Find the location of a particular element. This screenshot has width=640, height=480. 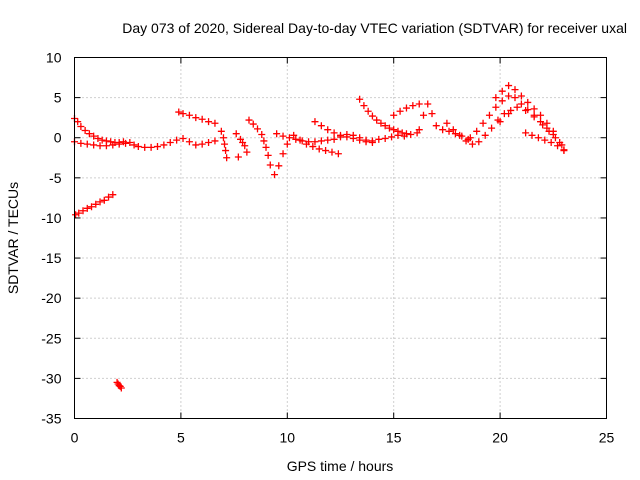

series-arc-d is located at coordinates (119, 385).